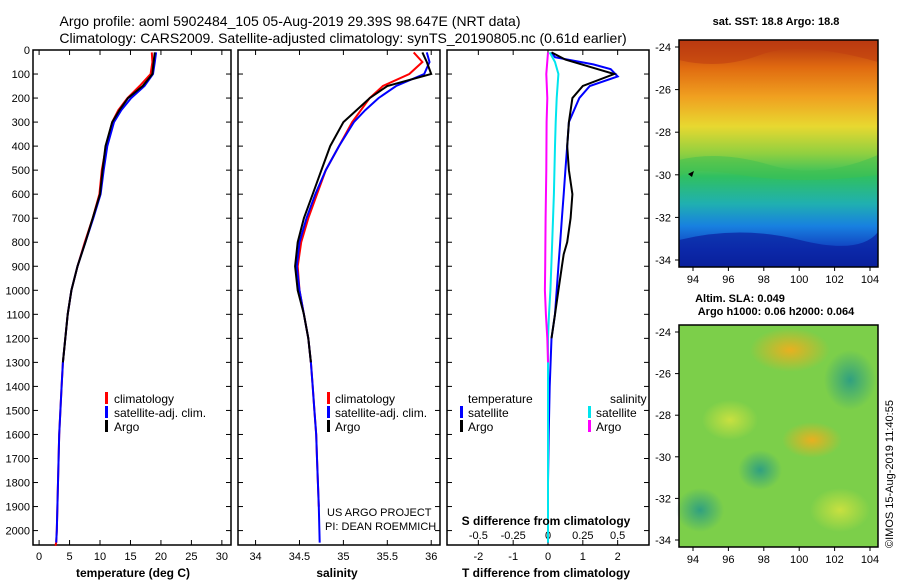 This screenshot has width=900, height=580. Describe the element at coordinates (69, 557) in the screenshot. I see `x-tick-label: 5` at that location.